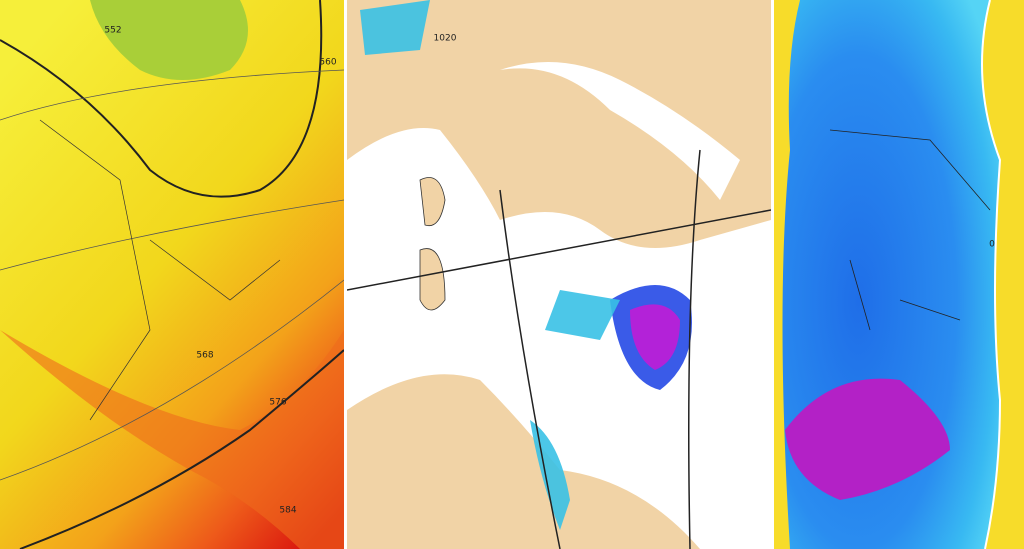 The image size is (1024, 549). I want to click on contour-label: 0, so click(992, 245).